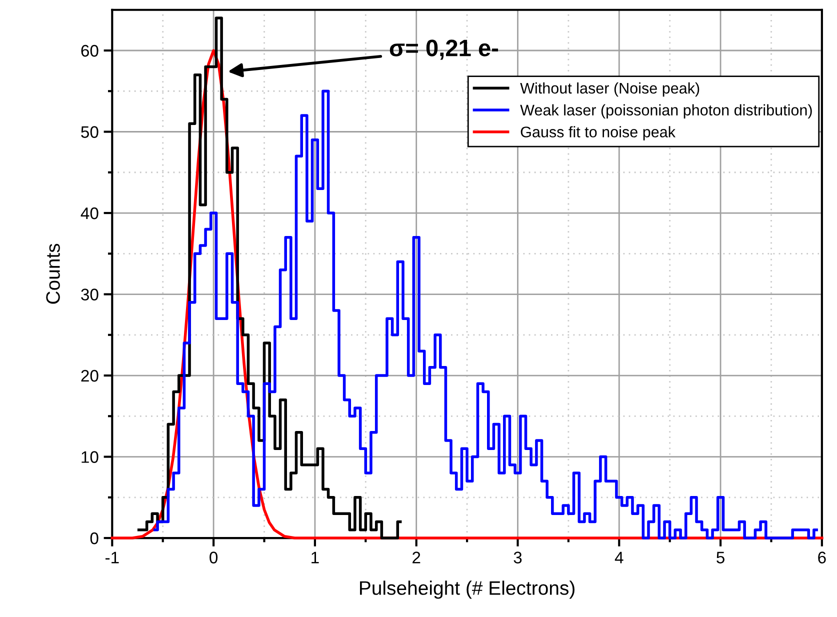  Describe the element at coordinates (822, 558) in the screenshot. I see `x-tick-label: 6` at that location.